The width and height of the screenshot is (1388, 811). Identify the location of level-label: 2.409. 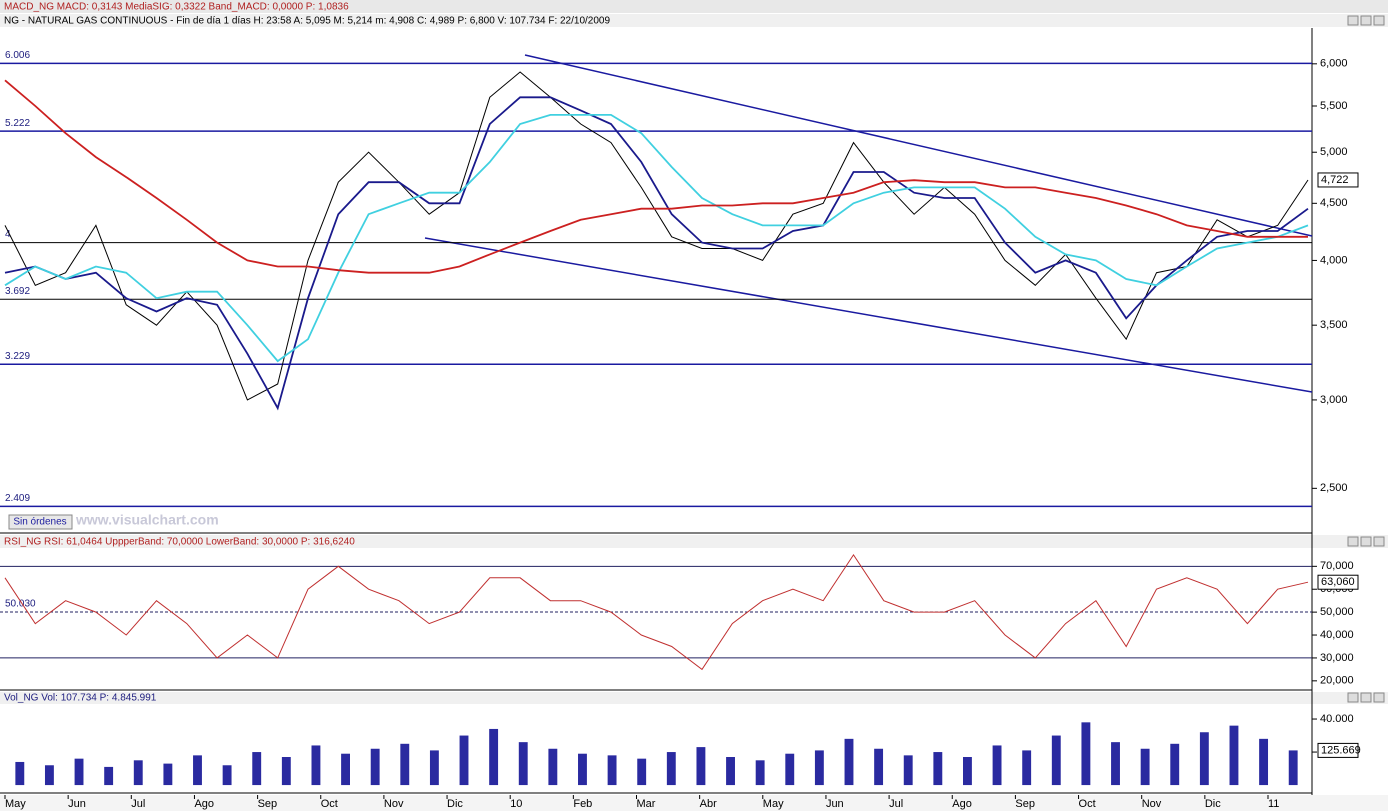
(17, 498).